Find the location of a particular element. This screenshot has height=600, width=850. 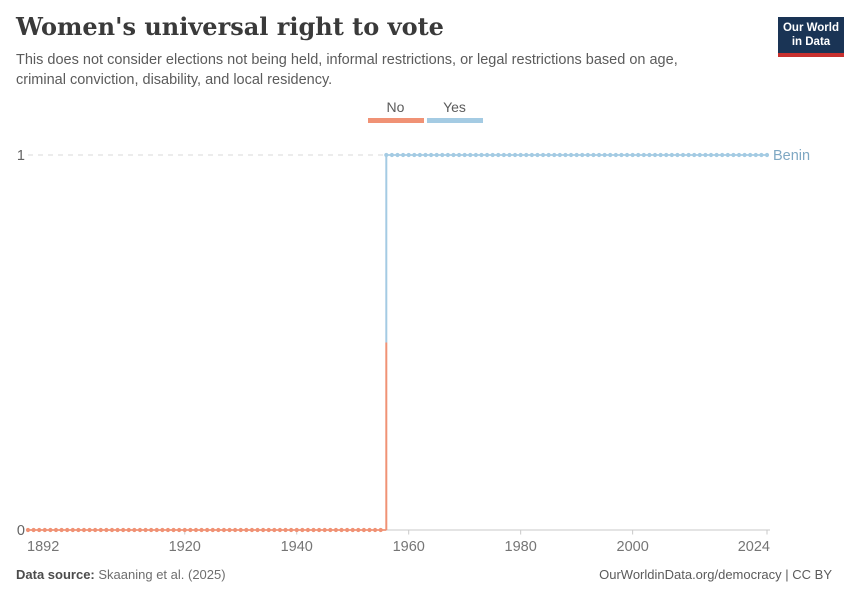

entity-label: Benin is located at coordinates (791, 156).